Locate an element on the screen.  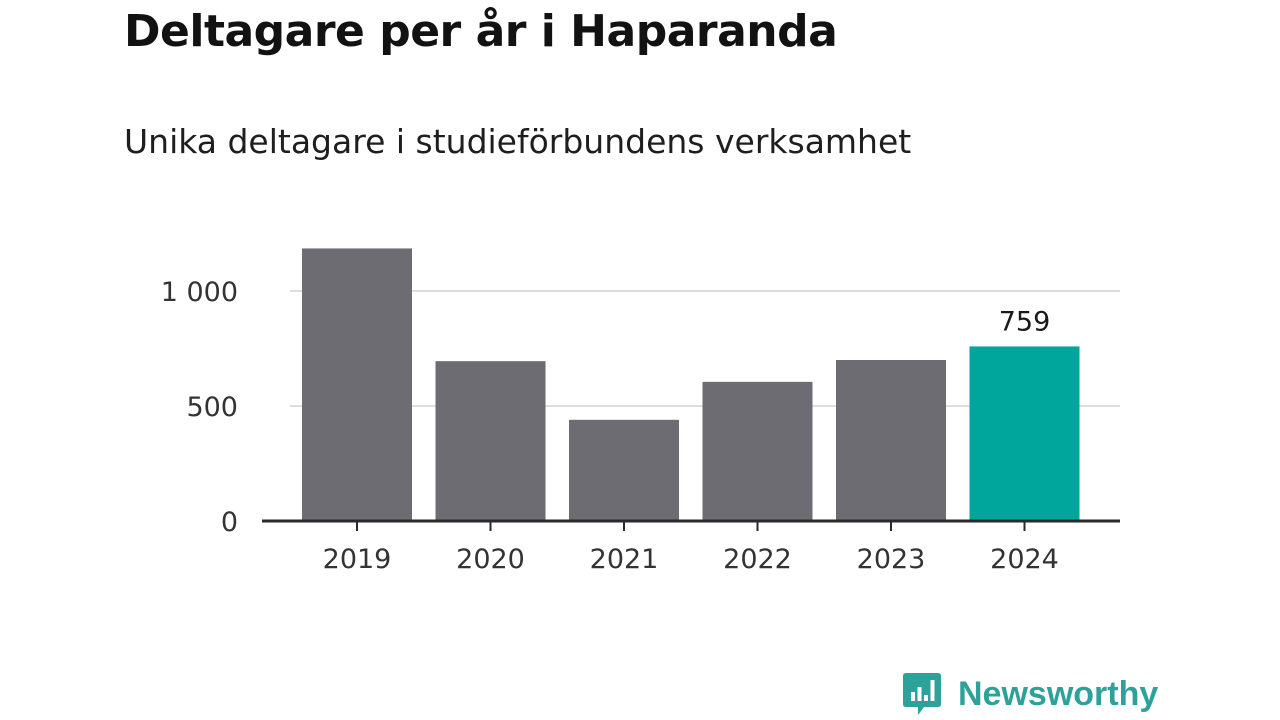
chart-title: Deltagare per år i Haparanda is located at coordinates (481, 31).